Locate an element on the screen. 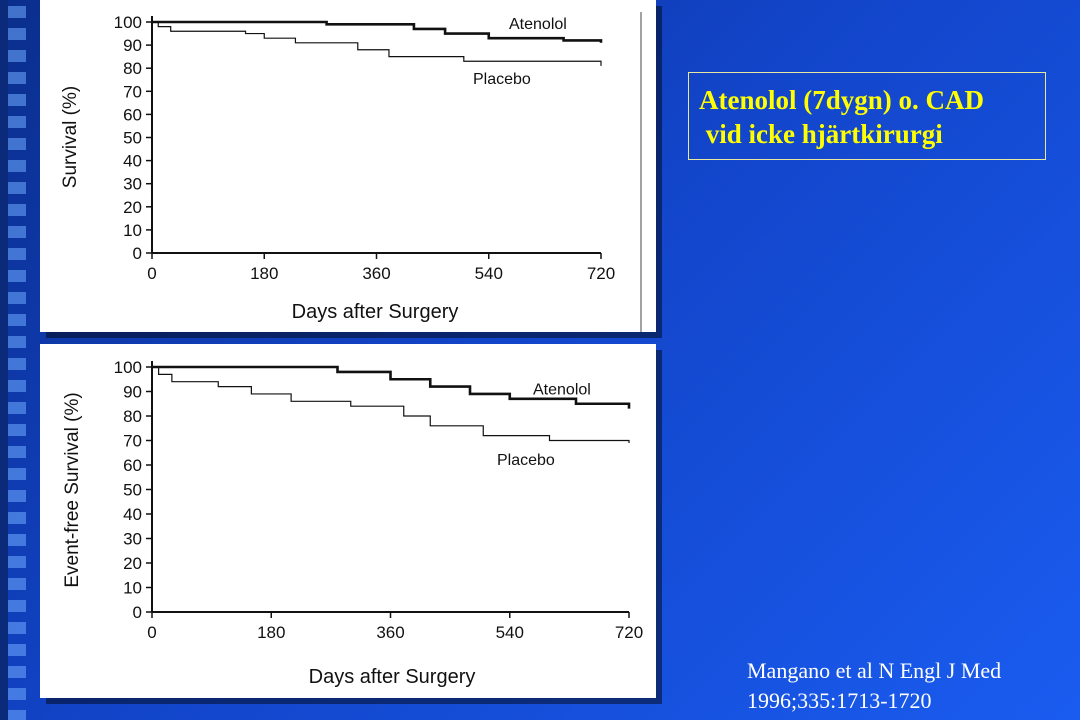  slide-title-line2: vid icke hjärtkirurgi is located at coordinates (821, 134).